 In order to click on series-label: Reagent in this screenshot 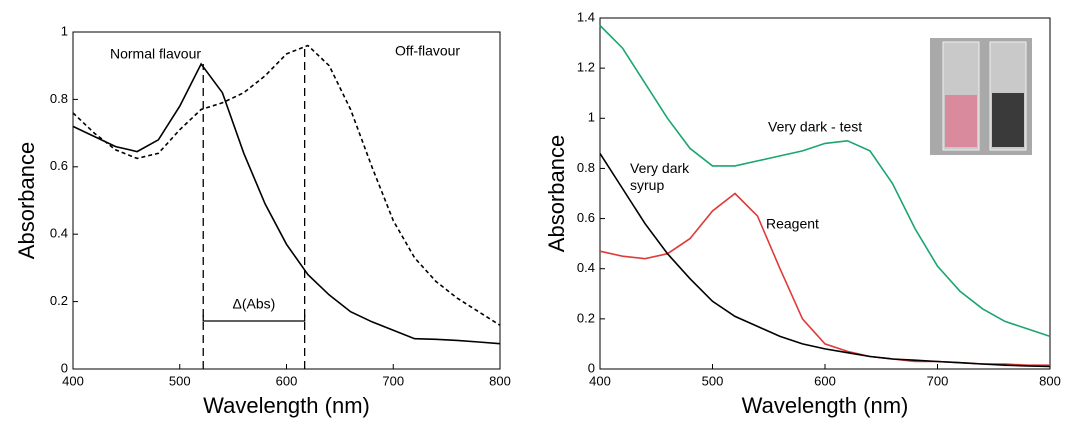, I will do `click(792, 224)`.